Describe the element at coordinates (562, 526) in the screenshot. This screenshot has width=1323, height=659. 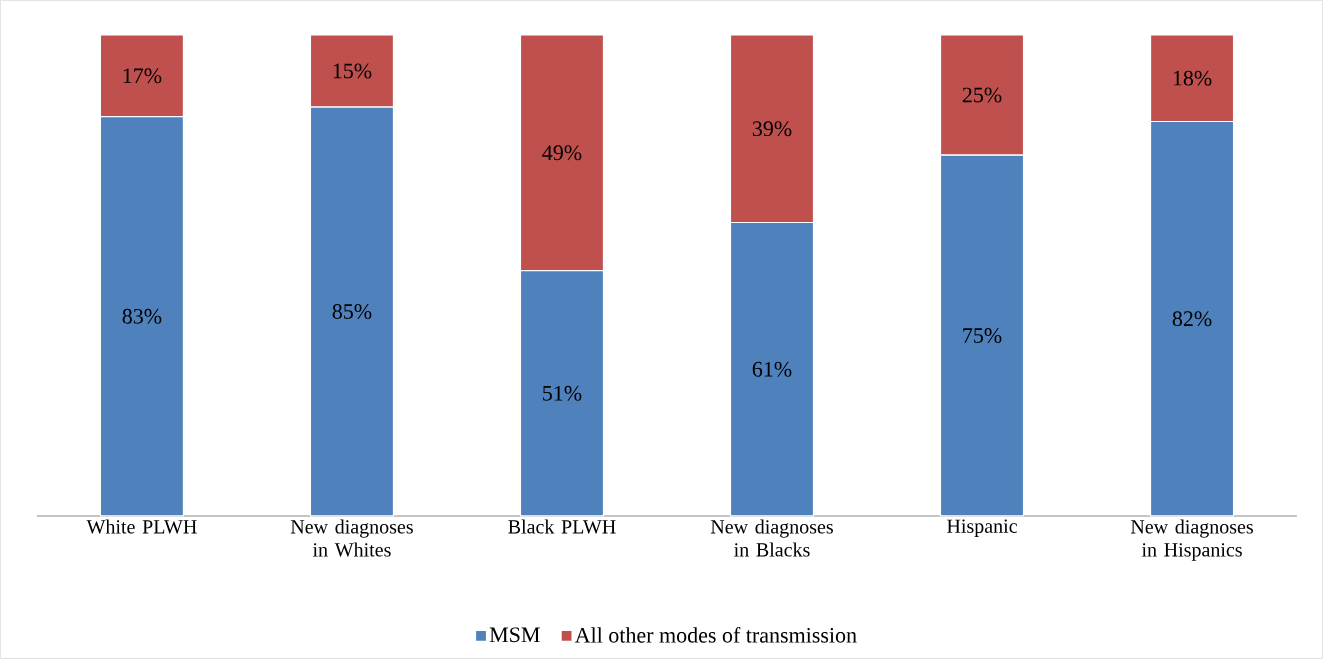
I see `x-tick-label: Black PLWH` at that location.